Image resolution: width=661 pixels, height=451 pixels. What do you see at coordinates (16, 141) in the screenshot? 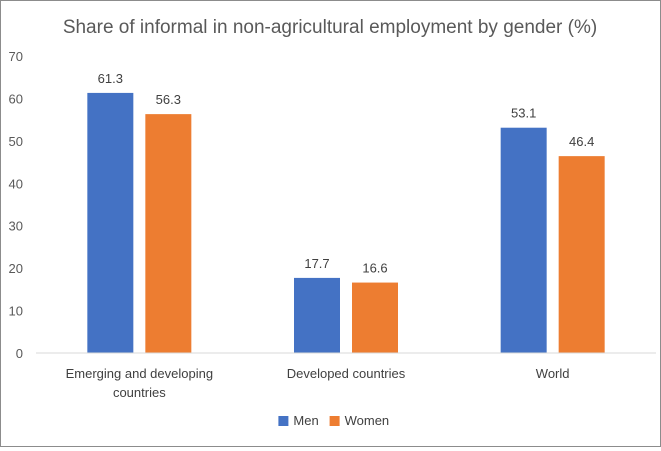
I see `y-tick-label: 50` at bounding box center [16, 141].